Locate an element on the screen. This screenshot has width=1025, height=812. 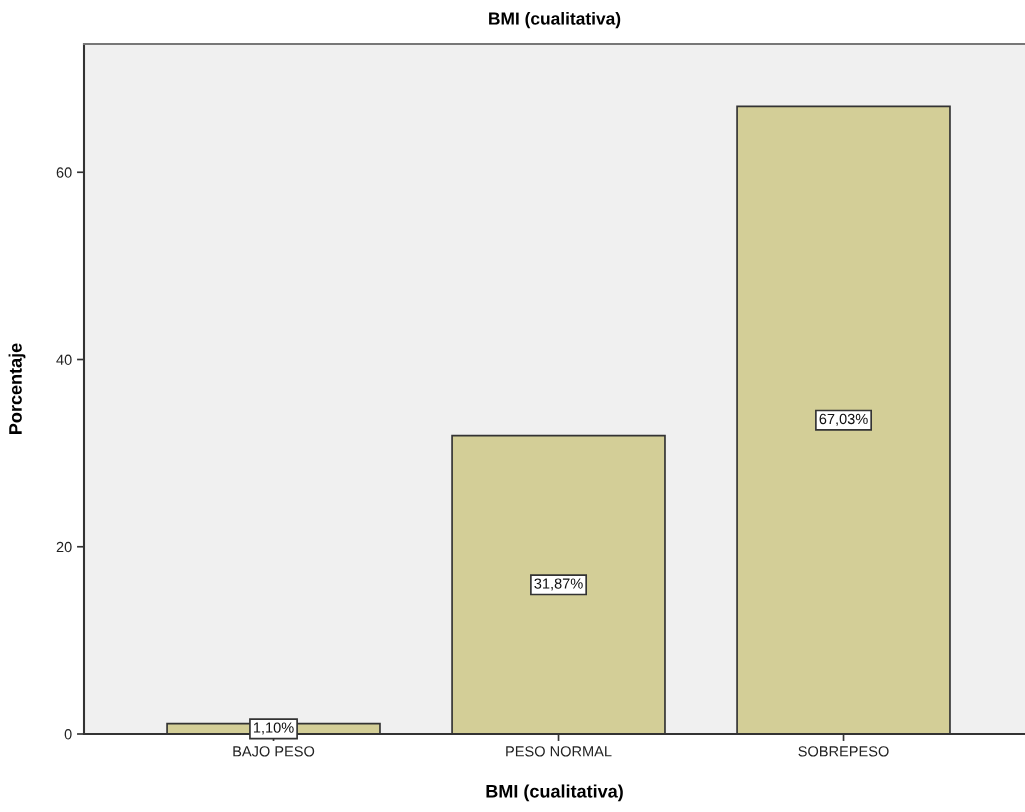
data-label: 31,87% is located at coordinates (558, 584).